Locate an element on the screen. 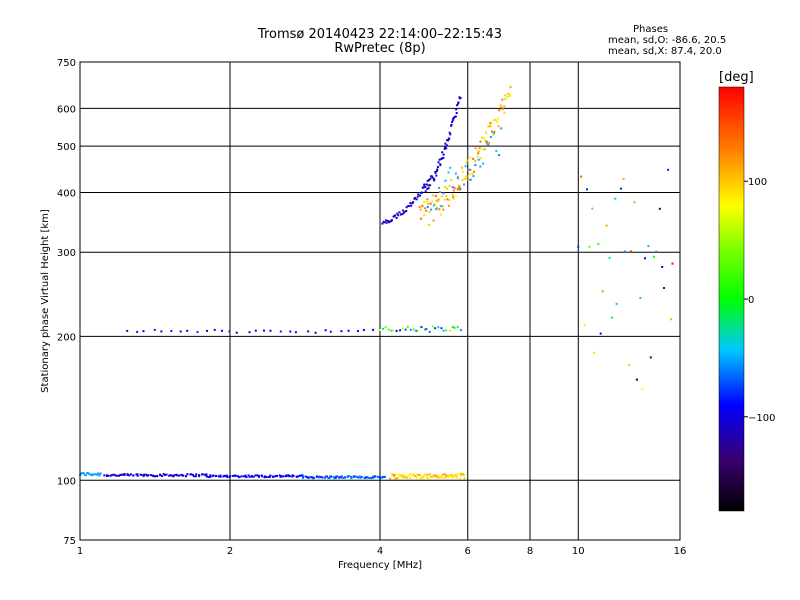 The width and height of the screenshot is (800, 600). x-tick-label: 6 is located at coordinates (468, 551).